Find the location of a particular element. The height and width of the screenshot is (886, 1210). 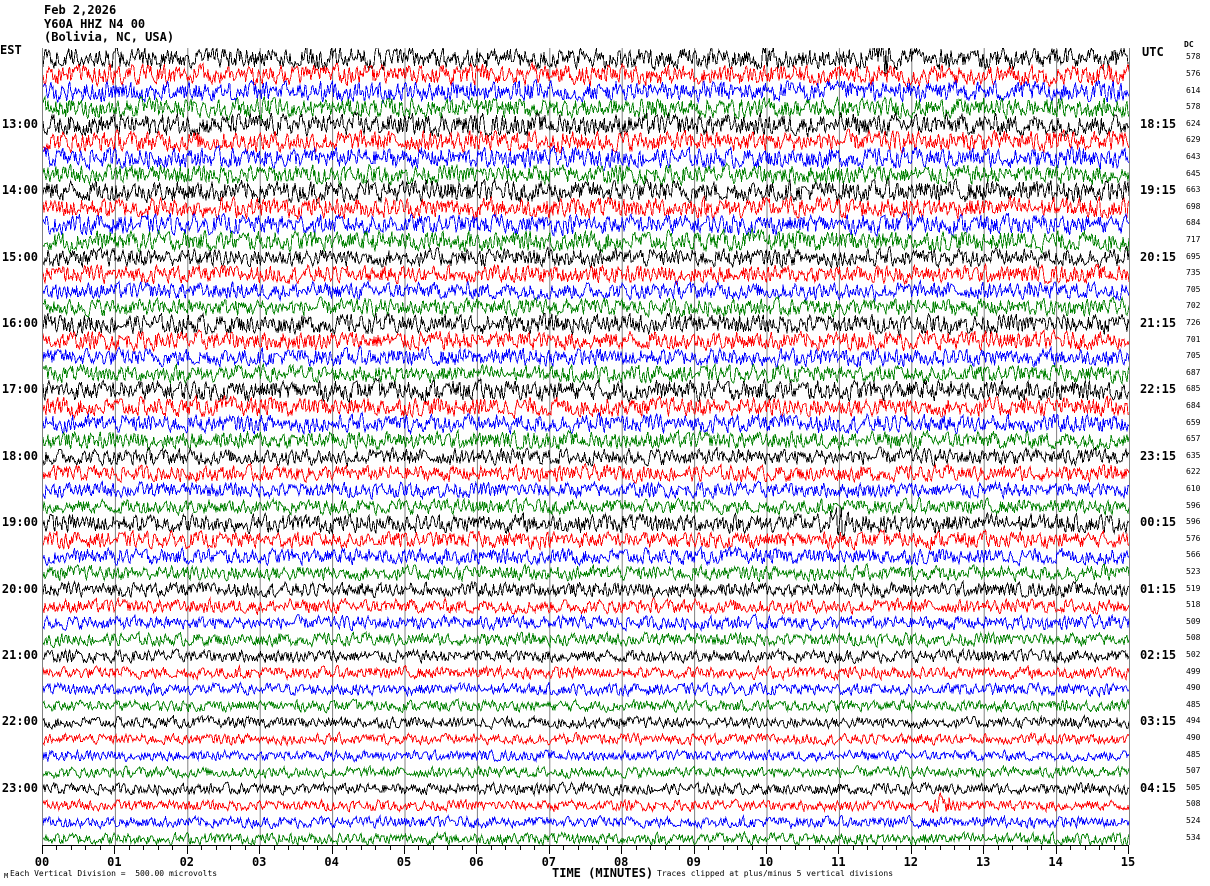

right-hour-label-2115: 21:15 is located at coordinates (1158, 322).